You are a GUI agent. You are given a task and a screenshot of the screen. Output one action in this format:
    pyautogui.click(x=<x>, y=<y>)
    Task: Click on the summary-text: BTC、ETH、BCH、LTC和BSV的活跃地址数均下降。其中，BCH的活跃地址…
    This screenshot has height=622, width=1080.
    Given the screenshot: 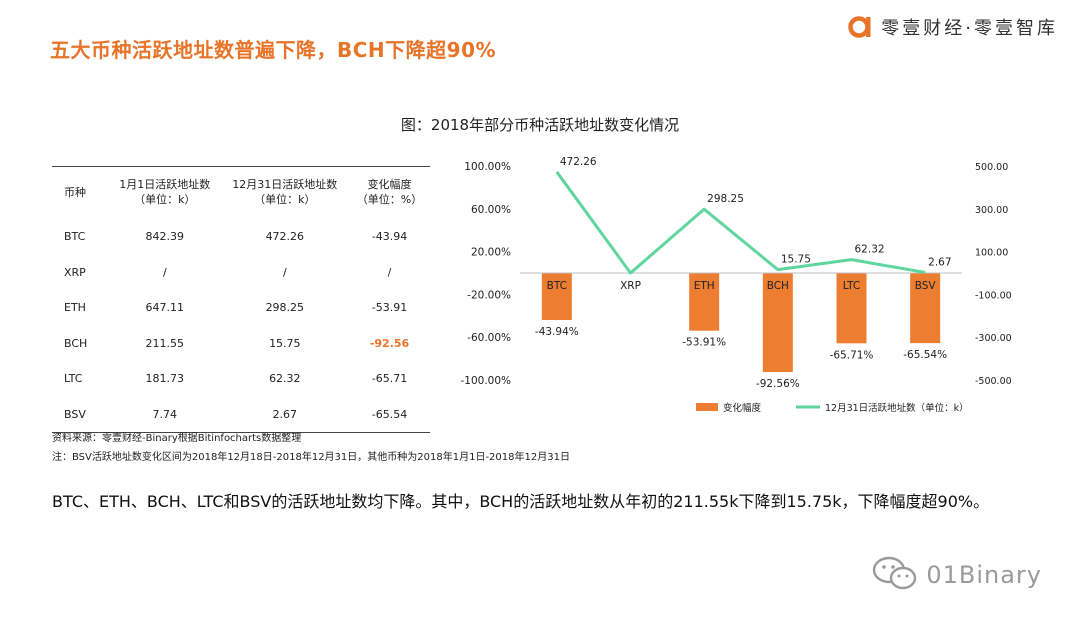 What is the action you would take?
    pyautogui.click(x=521, y=501)
    